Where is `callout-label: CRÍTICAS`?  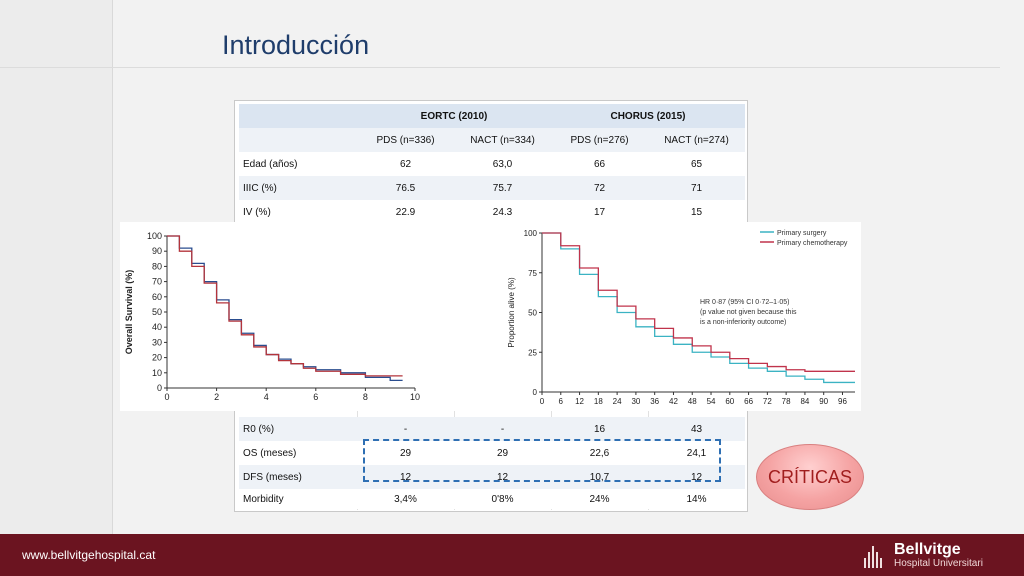 callout-label: CRÍTICAS is located at coordinates (809, 476).